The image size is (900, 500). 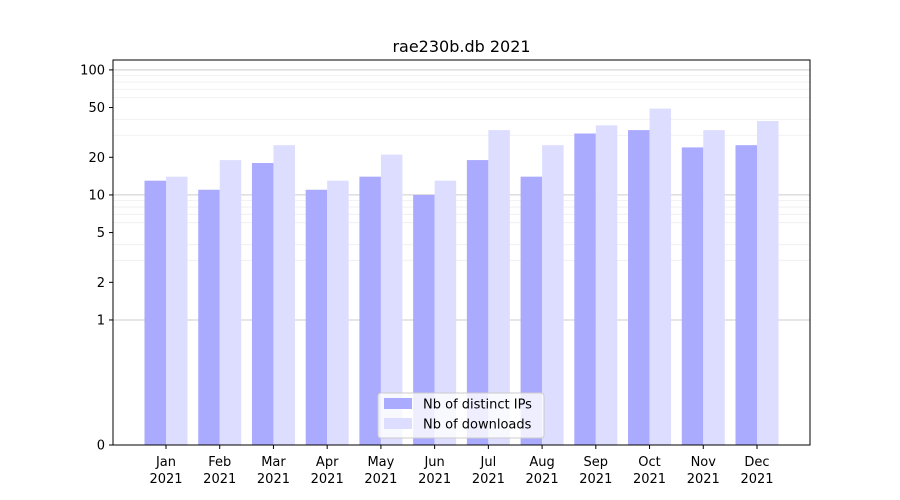 I want to click on x-tick-label: Nov, so click(x=704, y=462).